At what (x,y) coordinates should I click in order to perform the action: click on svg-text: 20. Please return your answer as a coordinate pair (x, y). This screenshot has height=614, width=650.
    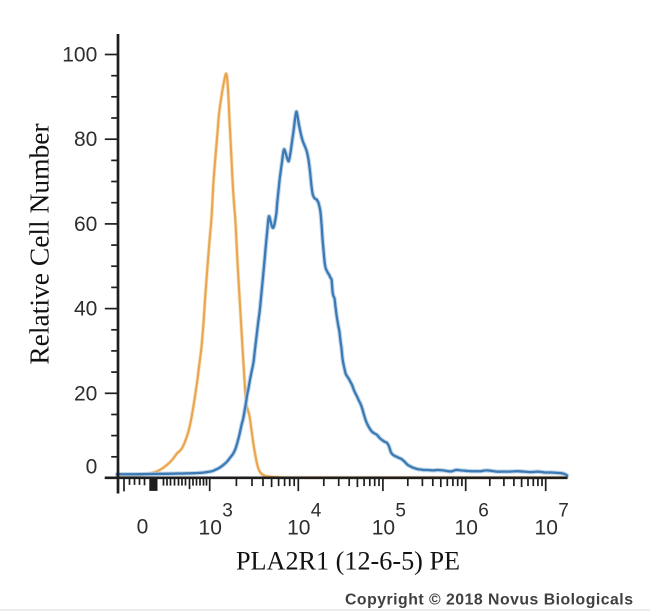
    Looking at the image, I should click on (85, 393).